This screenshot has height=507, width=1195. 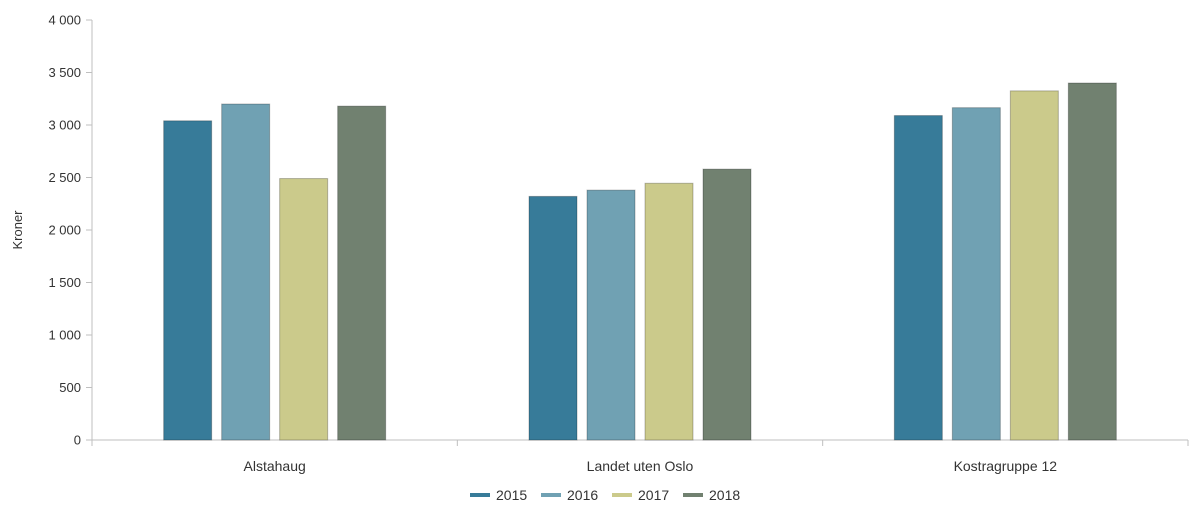 What do you see at coordinates (1006, 466) in the screenshot?
I see `category-label: Kostragruppe 12` at bounding box center [1006, 466].